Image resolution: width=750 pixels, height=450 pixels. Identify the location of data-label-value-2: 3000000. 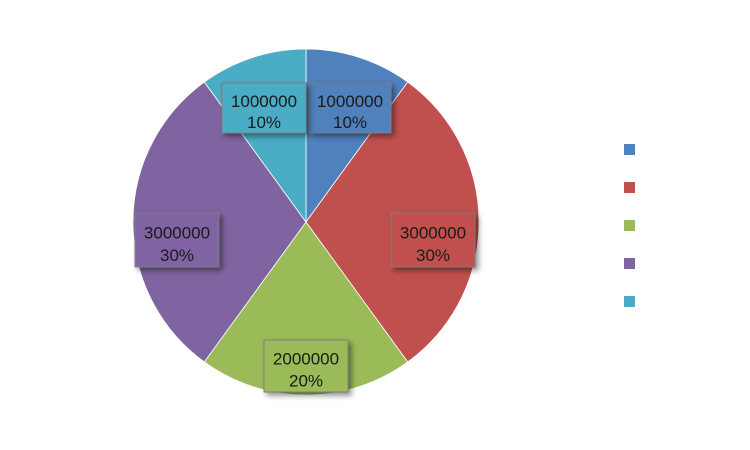
(433, 232).